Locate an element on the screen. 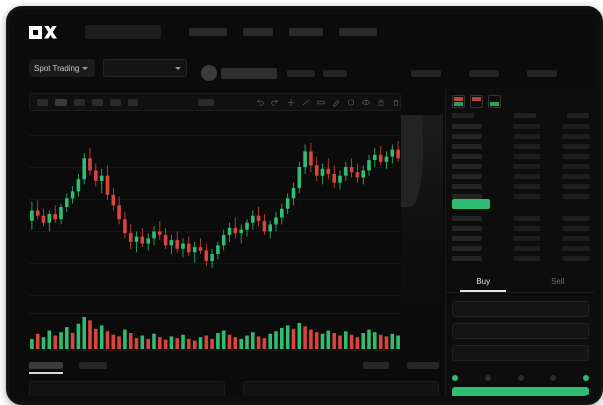 This screenshot has height=405, width=603. amount-percent-slider is located at coordinates (520, 378).